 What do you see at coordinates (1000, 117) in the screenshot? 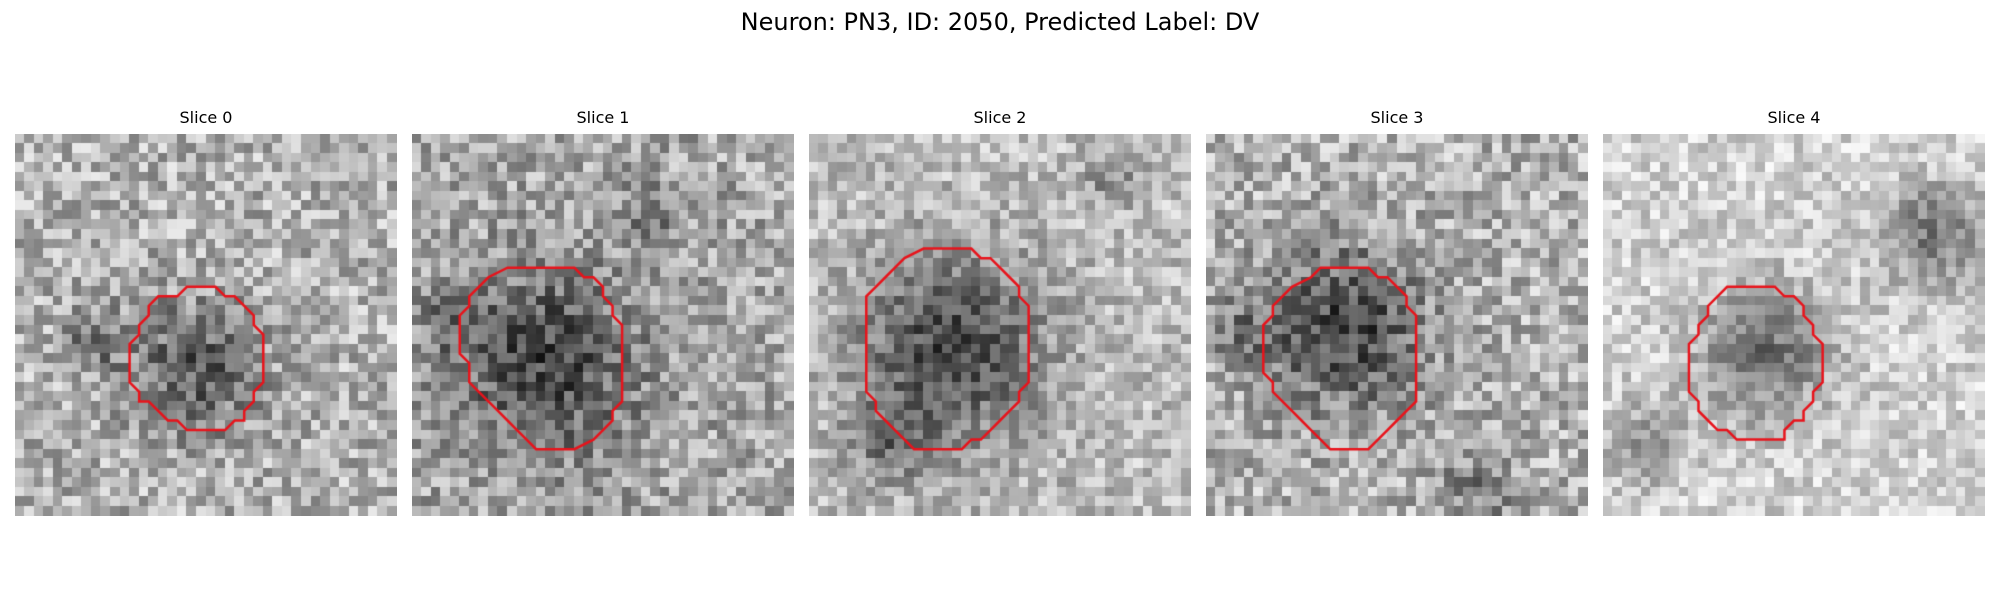
I see `slice-title-2: Slice 2` at bounding box center [1000, 117].